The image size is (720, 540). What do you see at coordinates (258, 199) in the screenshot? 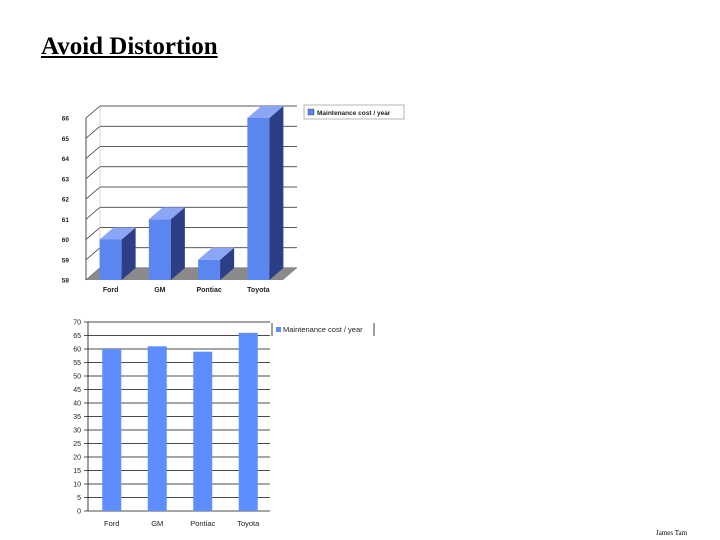
I see `bar-front-toyota` at bounding box center [258, 199].